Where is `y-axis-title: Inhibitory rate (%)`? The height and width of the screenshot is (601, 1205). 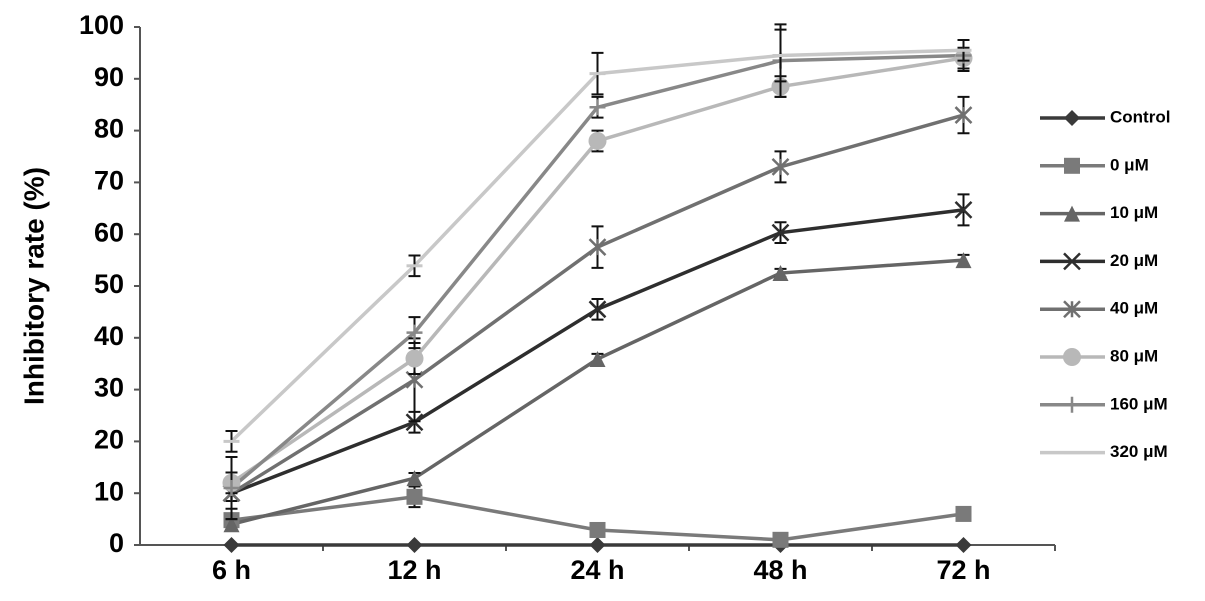 y-axis-title: Inhibitory rate (%) is located at coordinates (33, 286).